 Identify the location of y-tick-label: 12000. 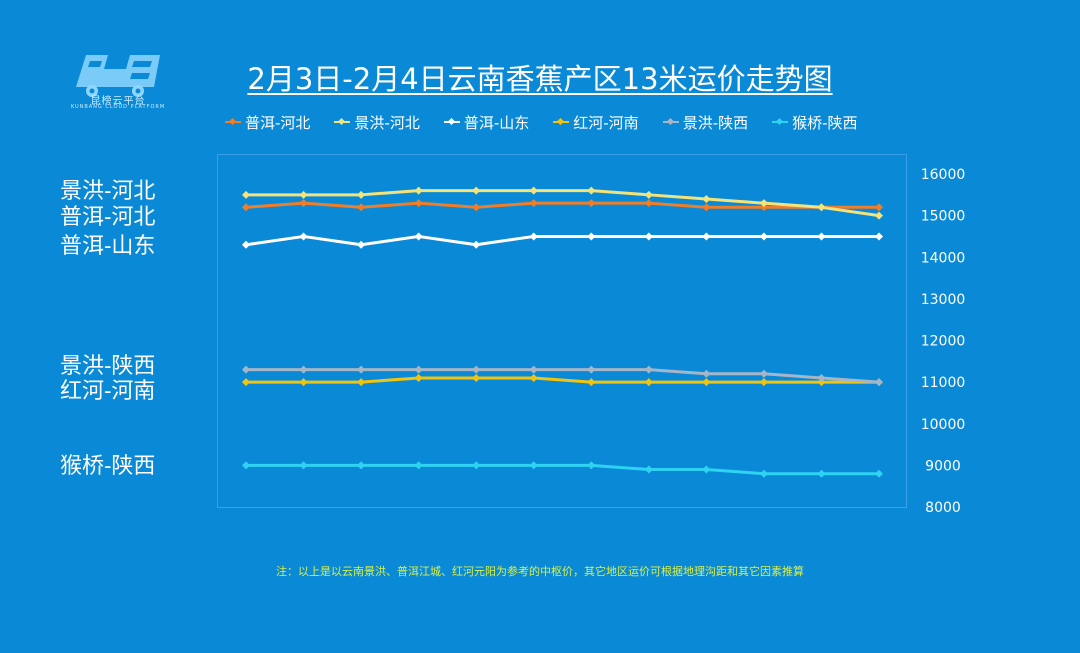
(943, 342).